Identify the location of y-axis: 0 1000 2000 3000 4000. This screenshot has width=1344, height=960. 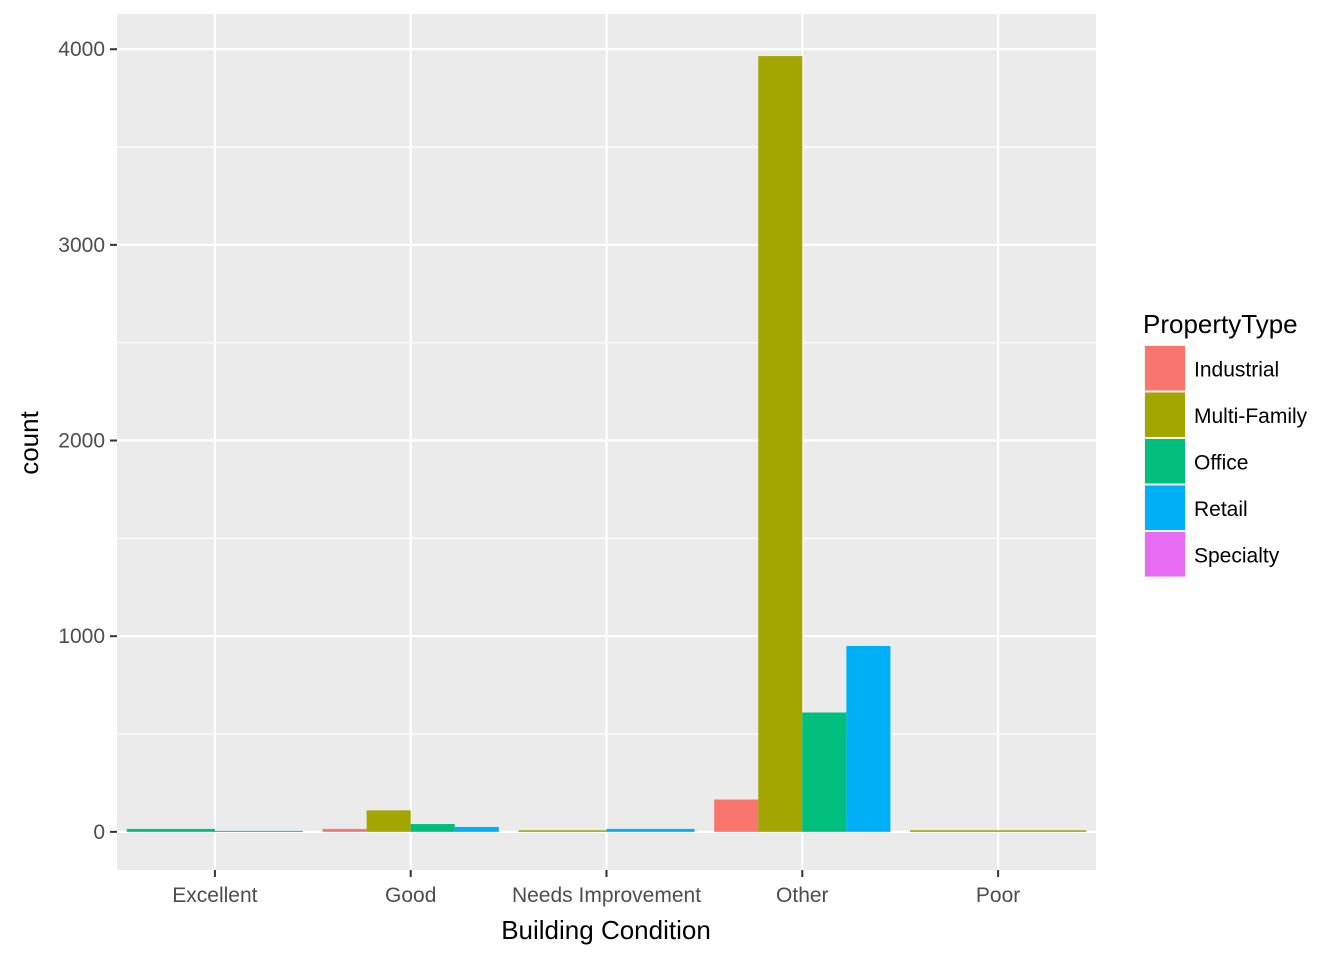
(87, 441).